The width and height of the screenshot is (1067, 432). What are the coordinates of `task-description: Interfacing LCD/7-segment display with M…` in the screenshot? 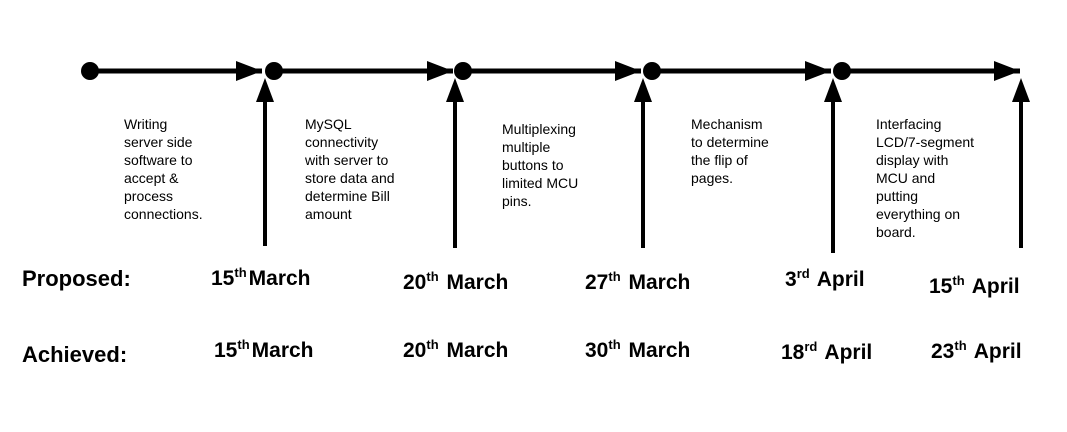 It's located at (925, 178).